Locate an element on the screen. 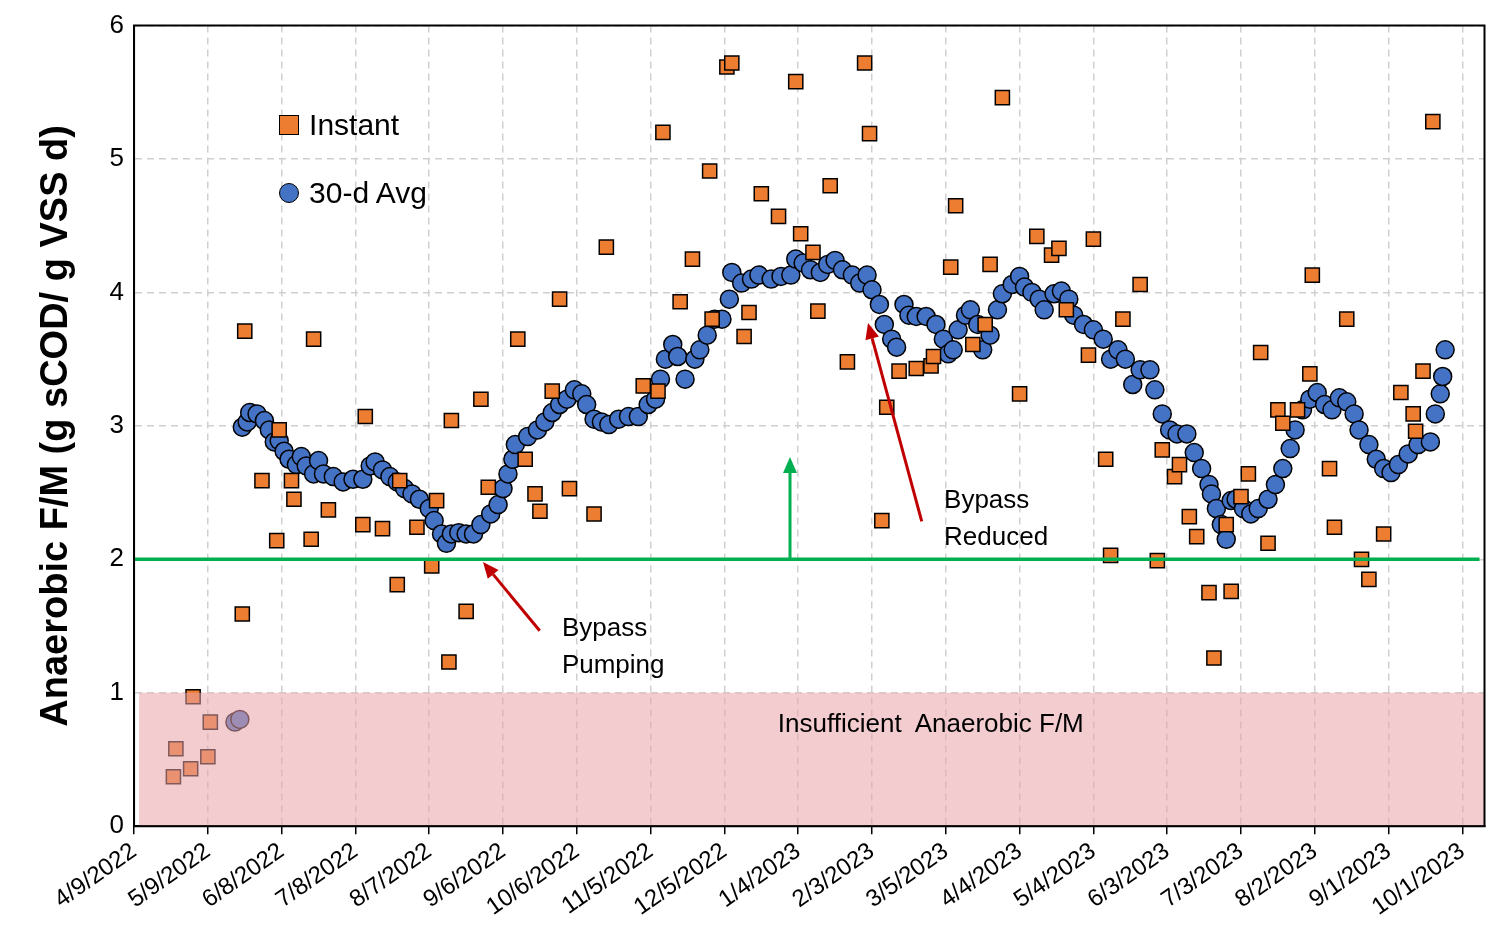  legend-label: 30-d Avg is located at coordinates (368, 192).